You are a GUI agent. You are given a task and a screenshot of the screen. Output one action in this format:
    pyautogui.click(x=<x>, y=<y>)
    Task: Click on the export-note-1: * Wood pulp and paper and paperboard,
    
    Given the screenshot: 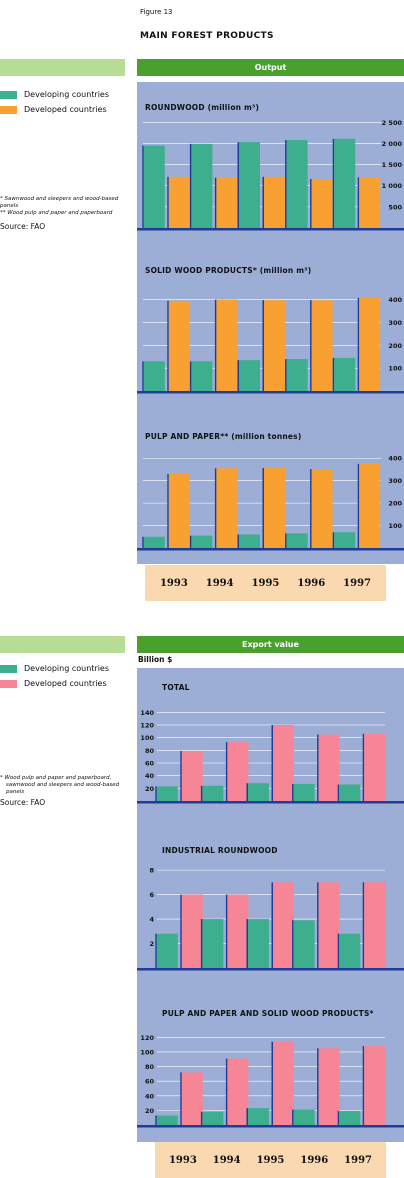 What is the action you would take?
    pyautogui.click(x=56, y=778)
    